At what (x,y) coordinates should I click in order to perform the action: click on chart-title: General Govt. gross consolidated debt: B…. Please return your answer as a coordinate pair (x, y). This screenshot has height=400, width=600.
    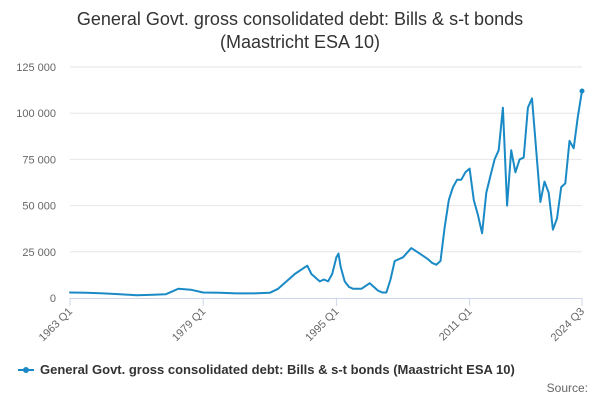
    Looking at the image, I should click on (300, 19).